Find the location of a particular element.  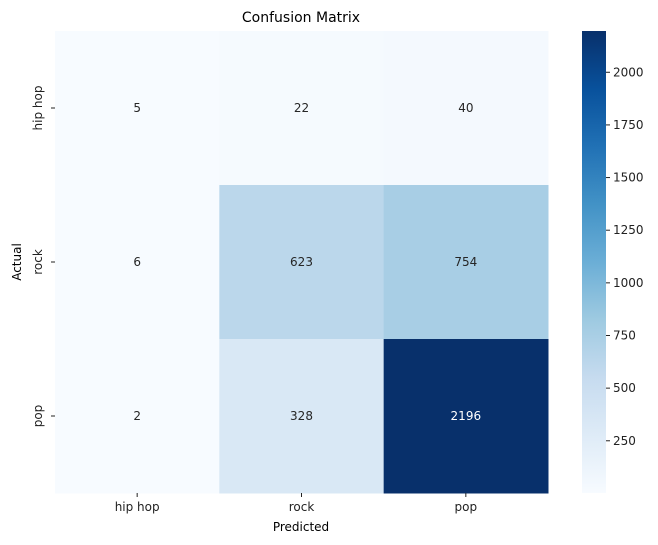

y-tick-label: pop is located at coordinates (38, 416).